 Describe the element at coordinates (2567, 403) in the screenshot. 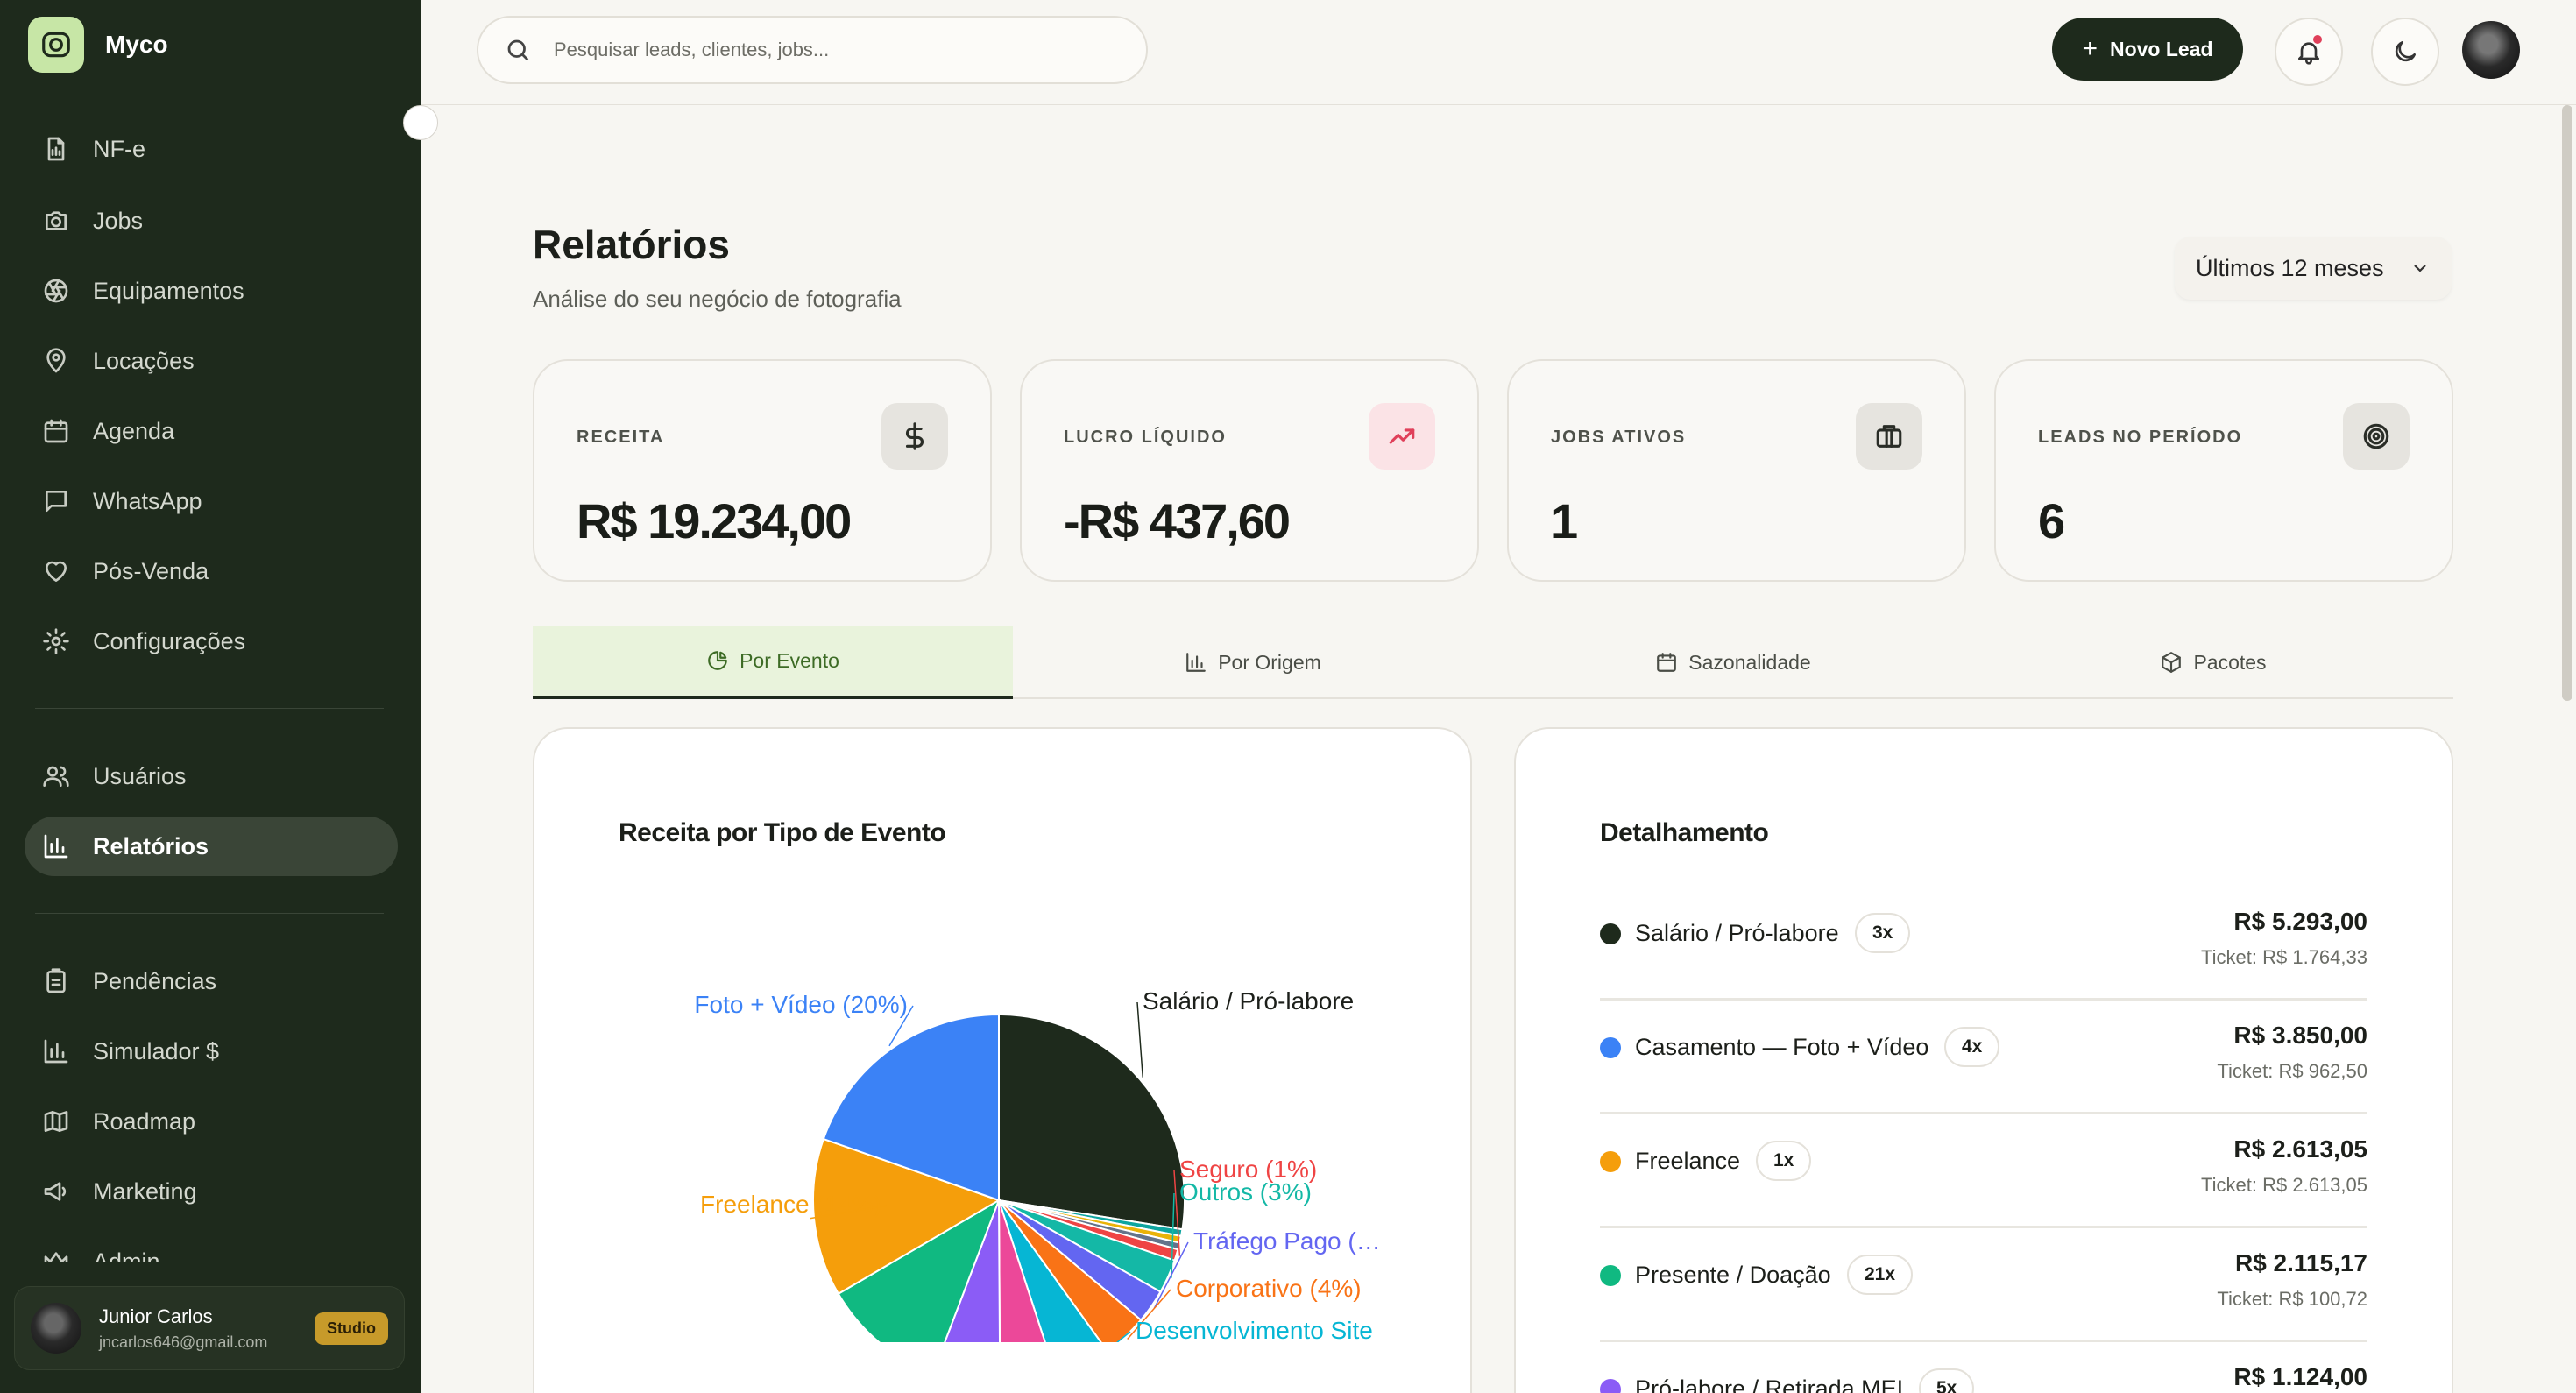

I see `page-scrollbar` at that location.